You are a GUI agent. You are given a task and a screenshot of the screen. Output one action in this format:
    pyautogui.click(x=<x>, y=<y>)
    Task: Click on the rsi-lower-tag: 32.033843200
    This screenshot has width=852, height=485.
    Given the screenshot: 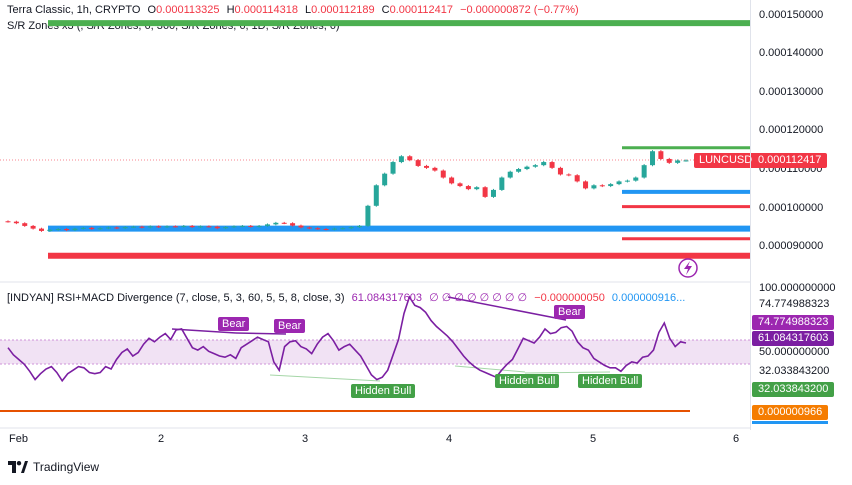 What is the action you would take?
    pyautogui.click(x=793, y=389)
    